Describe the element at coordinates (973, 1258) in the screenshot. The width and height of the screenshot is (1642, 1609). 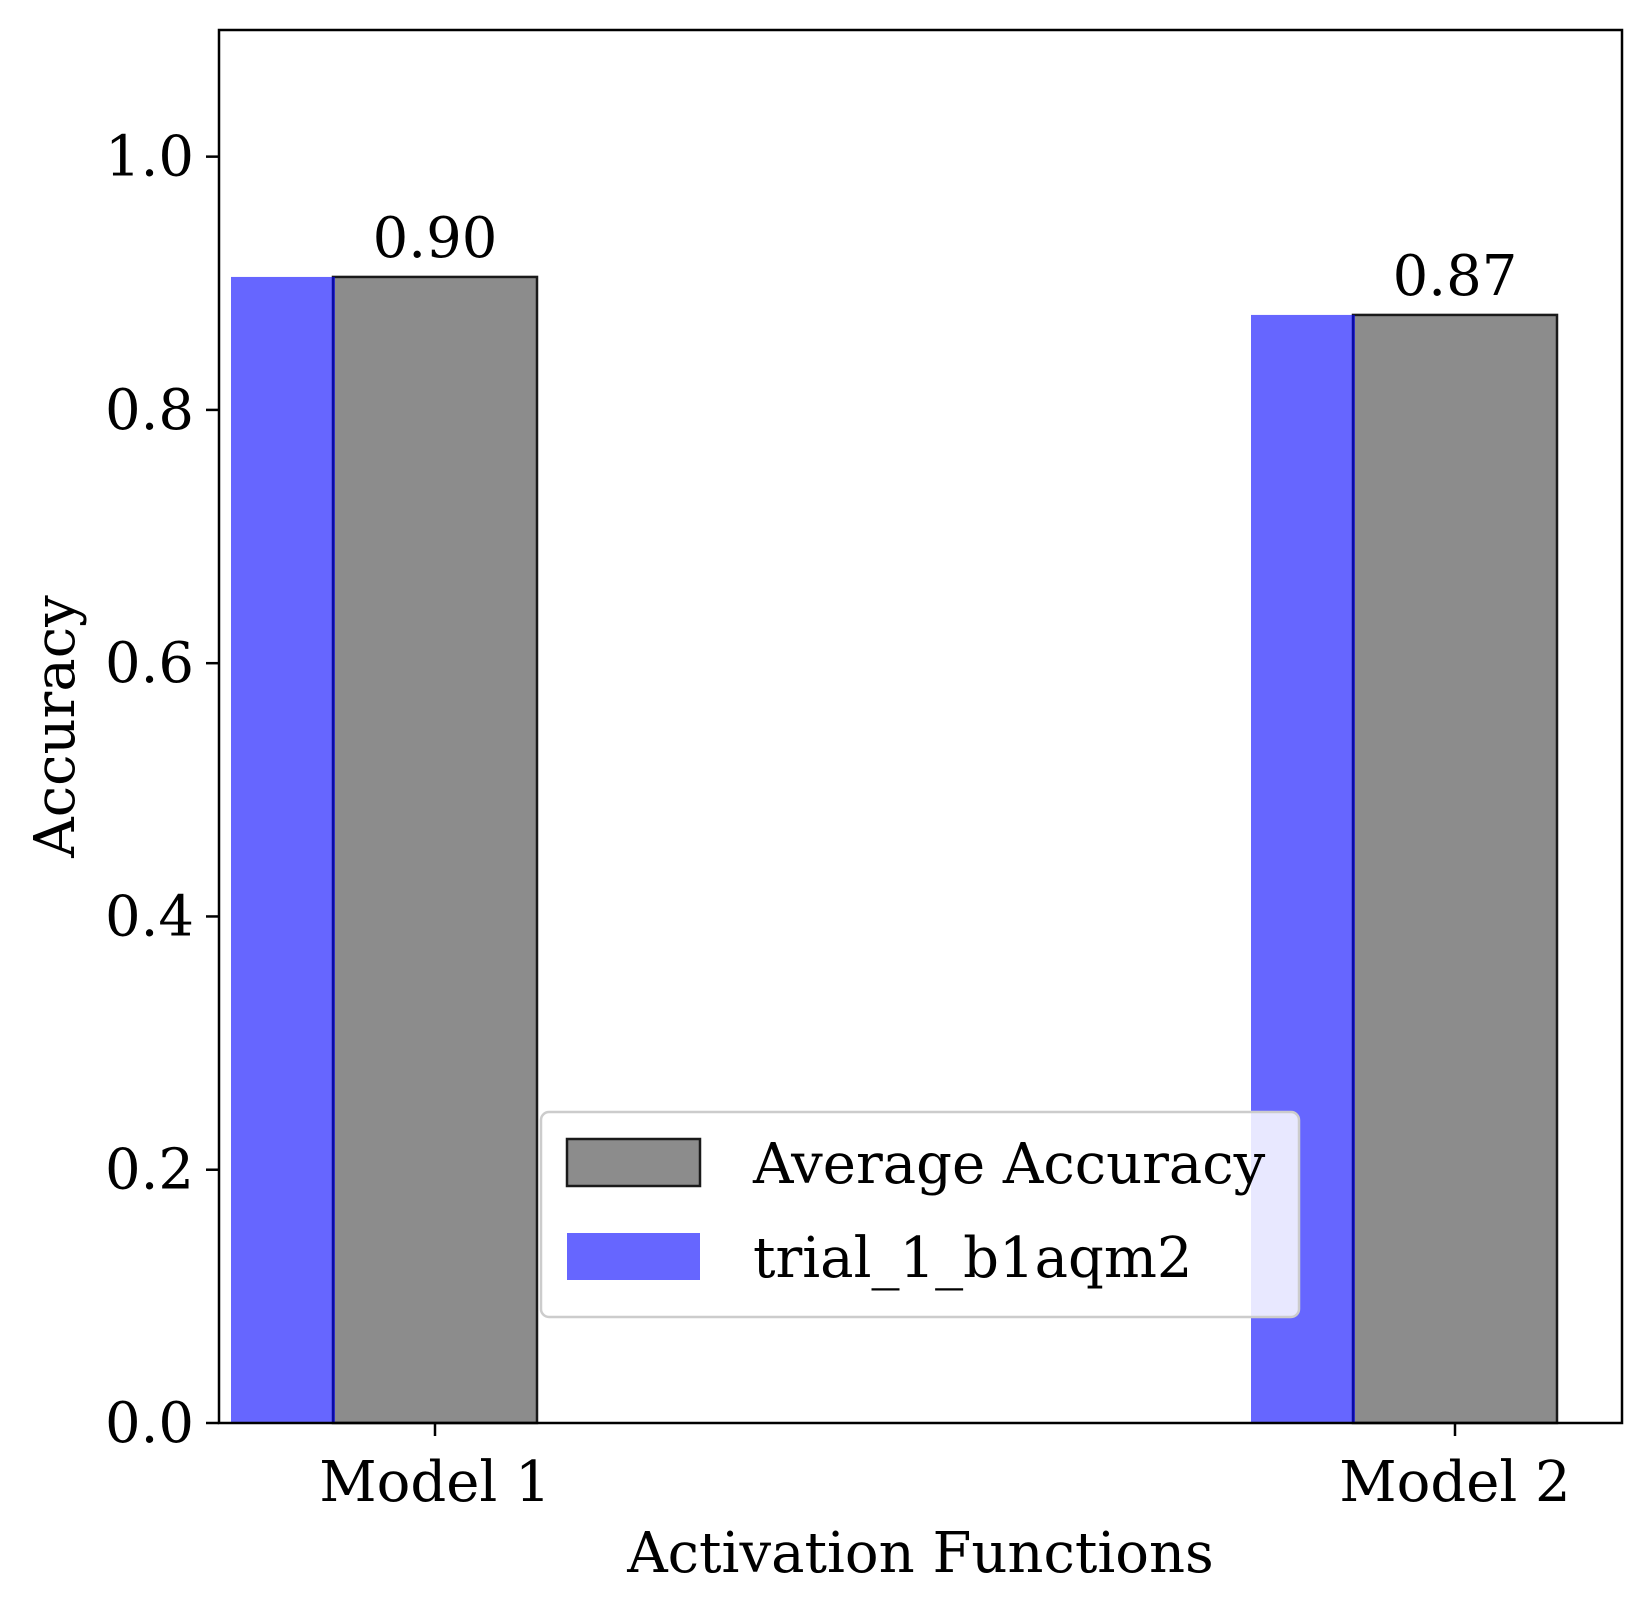
I see `legend-label-trial: trial_1_b1aqm2` at that location.